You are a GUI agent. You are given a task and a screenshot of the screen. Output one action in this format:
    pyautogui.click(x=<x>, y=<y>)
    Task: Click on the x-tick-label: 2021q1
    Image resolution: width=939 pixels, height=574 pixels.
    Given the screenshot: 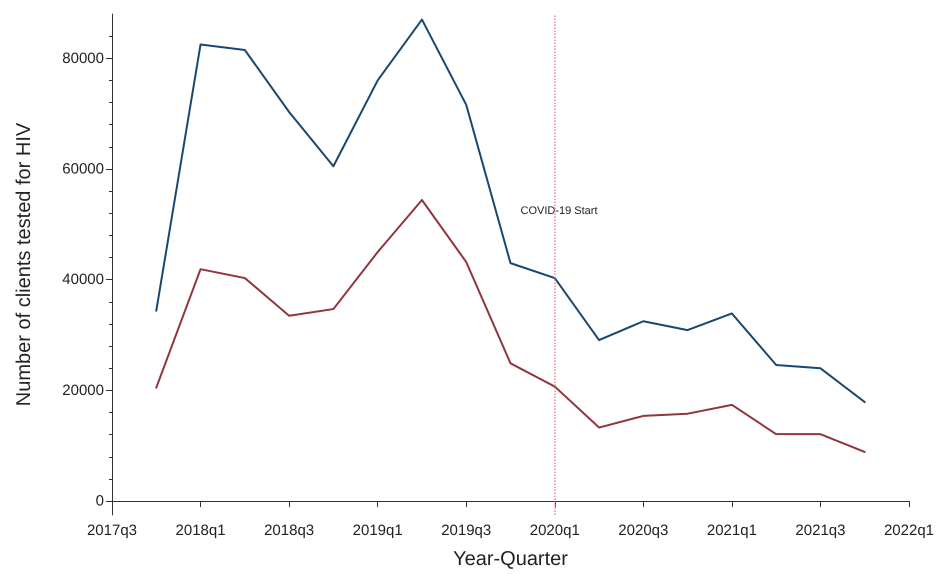 What is the action you would take?
    pyautogui.click(x=731, y=530)
    